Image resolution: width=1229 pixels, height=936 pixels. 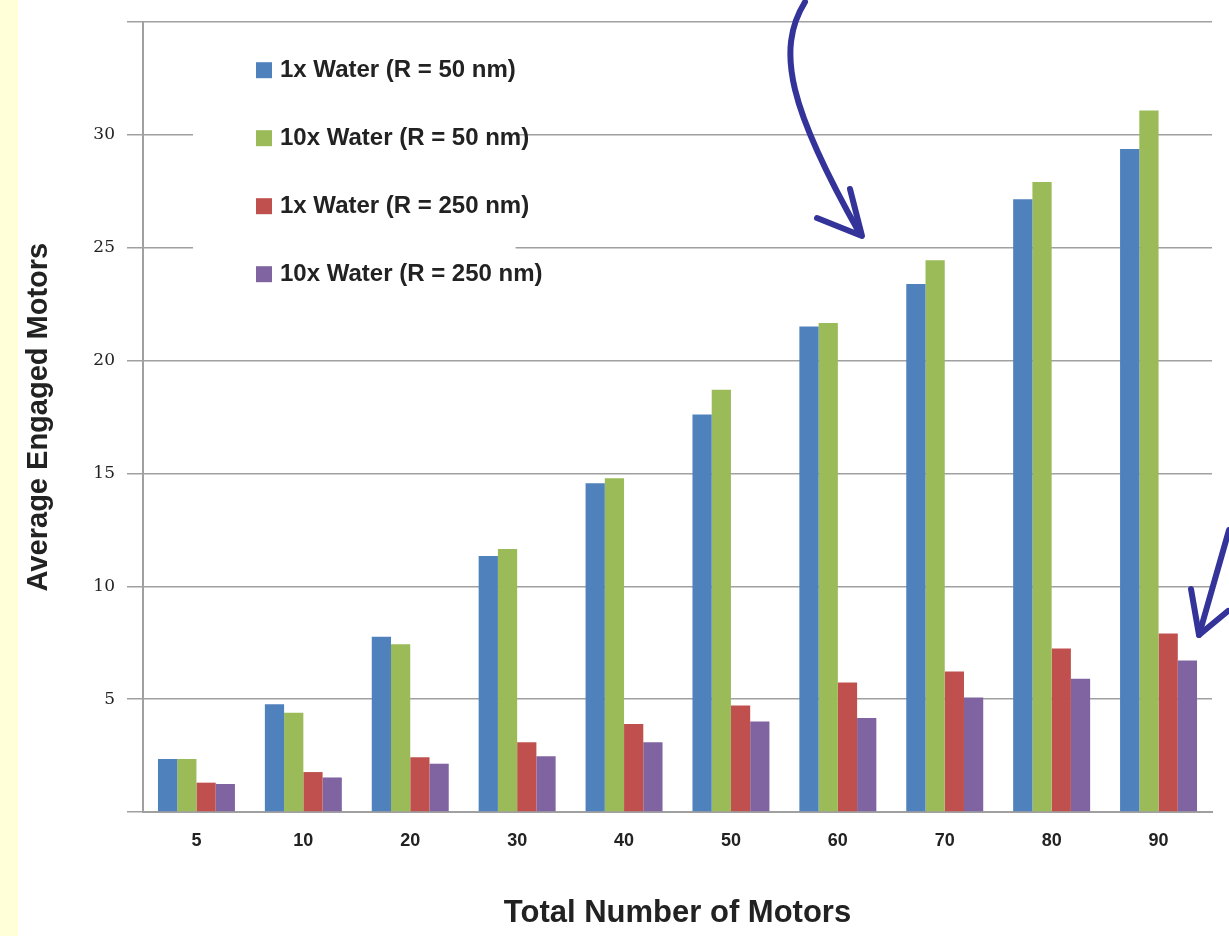 I want to click on y-axis-title: Average Engaged Motors, so click(x=37, y=417).